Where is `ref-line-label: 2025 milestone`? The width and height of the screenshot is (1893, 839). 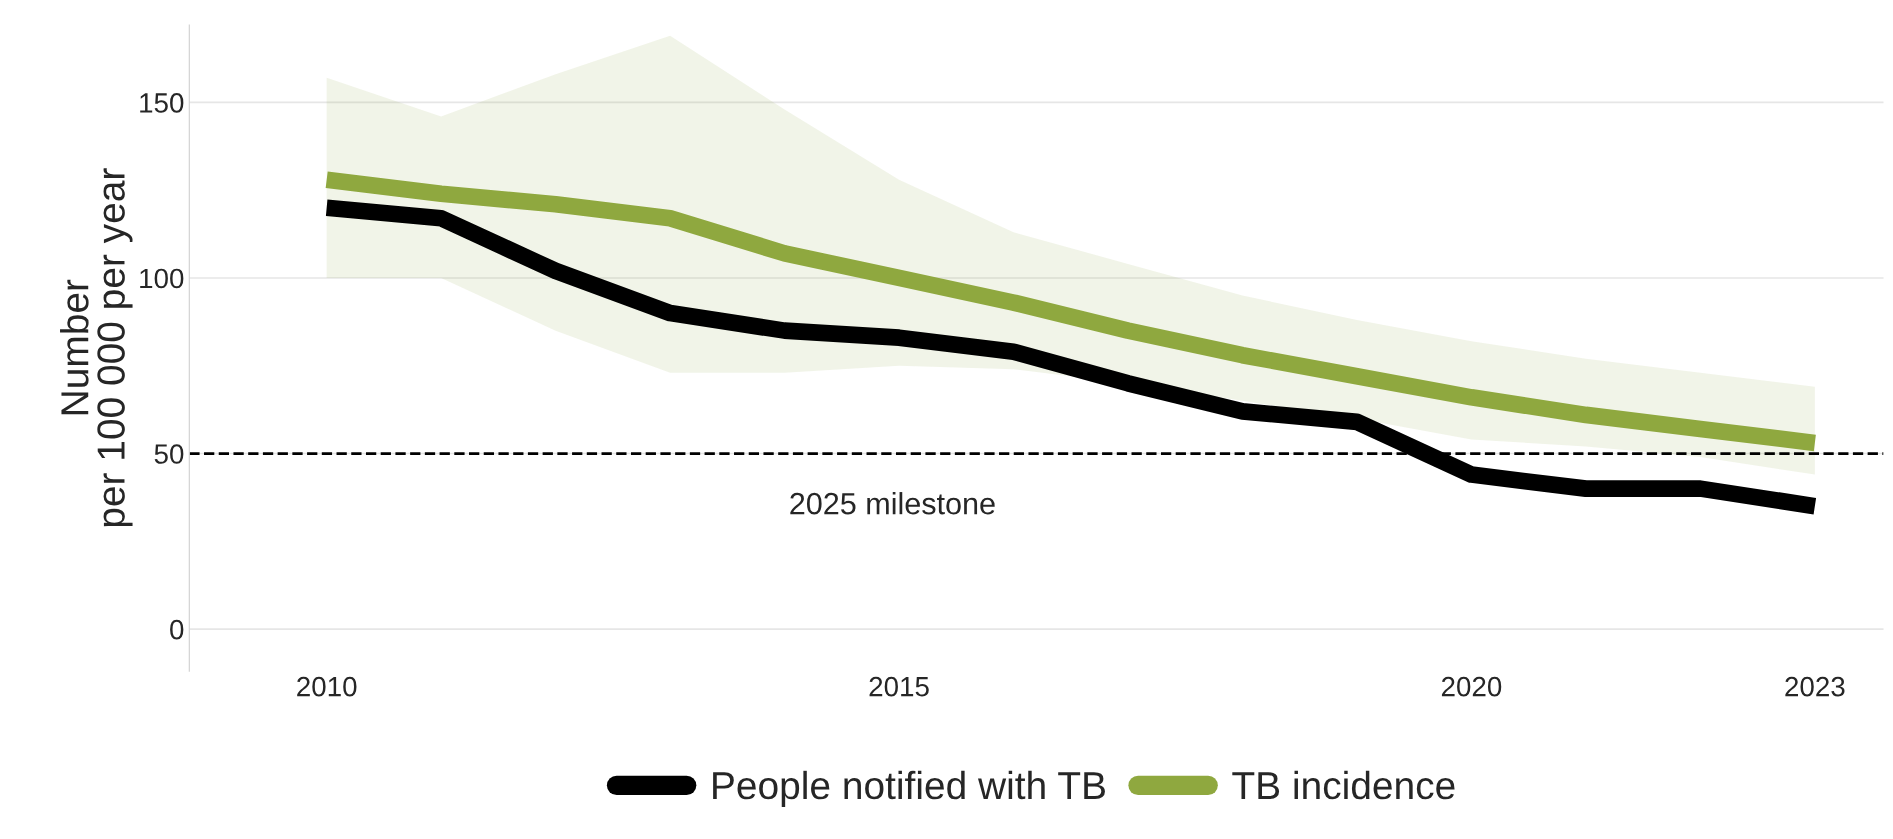 ref-line-label: 2025 milestone is located at coordinates (892, 503).